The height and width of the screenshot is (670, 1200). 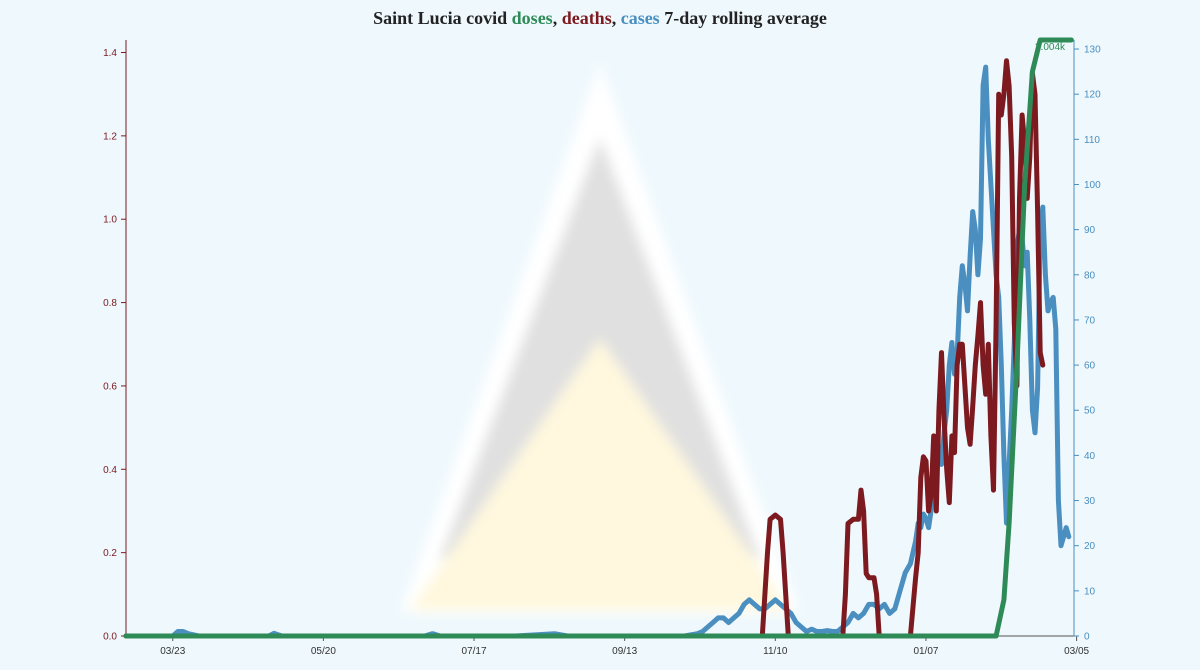 What do you see at coordinates (1092, 185) in the screenshot?
I see `right-tick-label: 100` at bounding box center [1092, 185].